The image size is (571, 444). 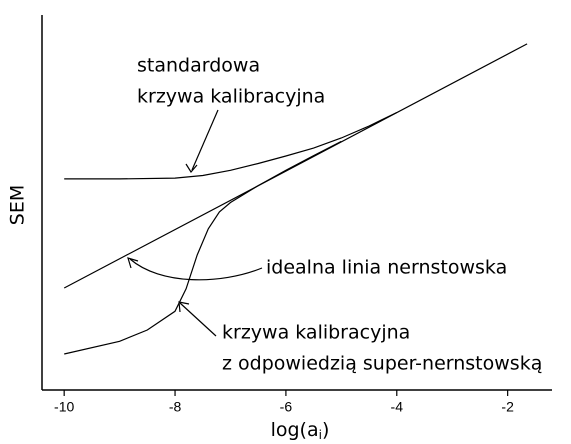 What do you see at coordinates (300, 430) in the screenshot?
I see `x-axis-label: log(ai)` at bounding box center [300, 430].